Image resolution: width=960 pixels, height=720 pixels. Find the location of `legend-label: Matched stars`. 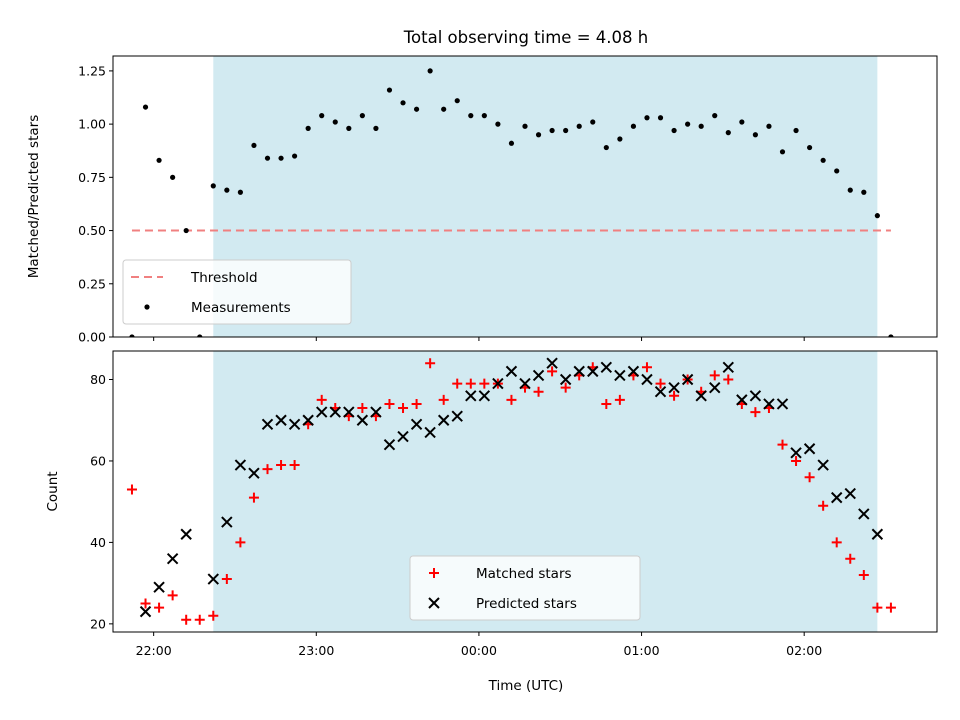

legend-label: Matched stars is located at coordinates (524, 574).